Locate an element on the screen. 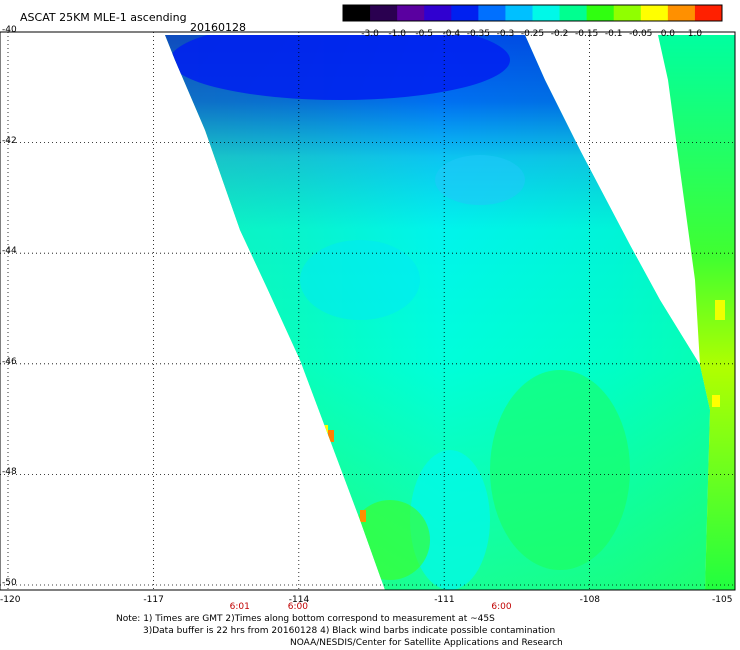 The width and height of the screenshot is (740, 650). colorbar-label: -0.3 is located at coordinates (506, 34).